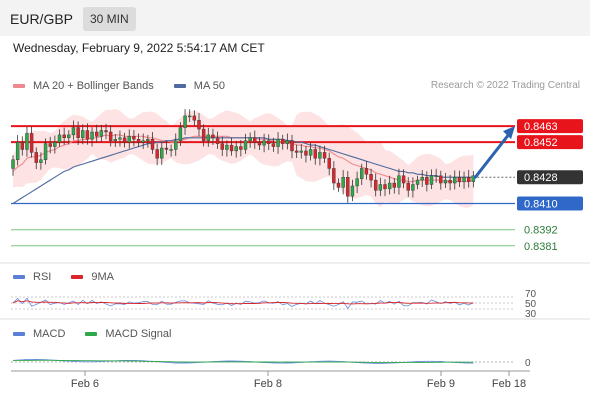  What do you see at coordinates (492, 155) in the screenshot?
I see `forecast-arrow` at bounding box center [492, 155].